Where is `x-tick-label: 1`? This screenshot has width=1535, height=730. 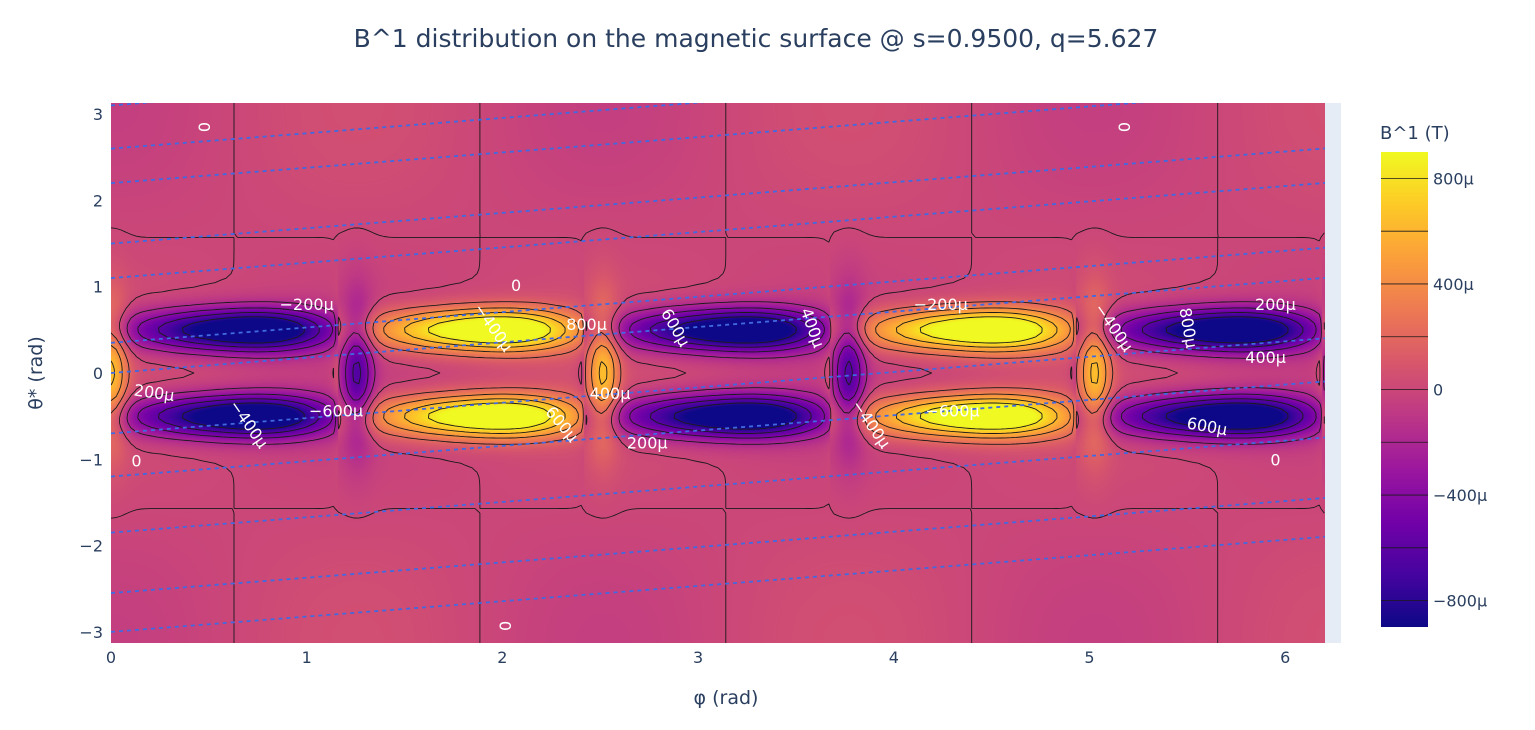 x-tick-label: 1 is located at coordinates (307, 657).